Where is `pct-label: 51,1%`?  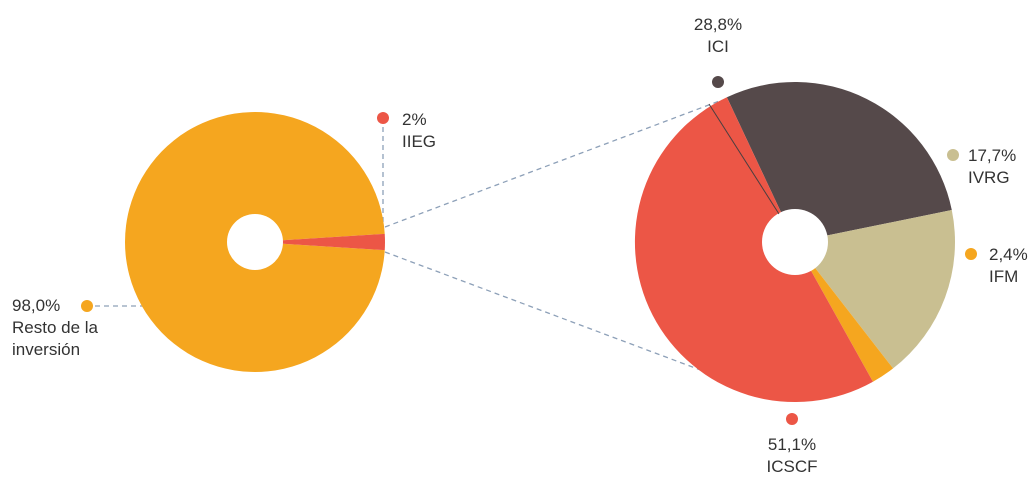
pct-label: 51,1% is located at coordinates (792, 444).